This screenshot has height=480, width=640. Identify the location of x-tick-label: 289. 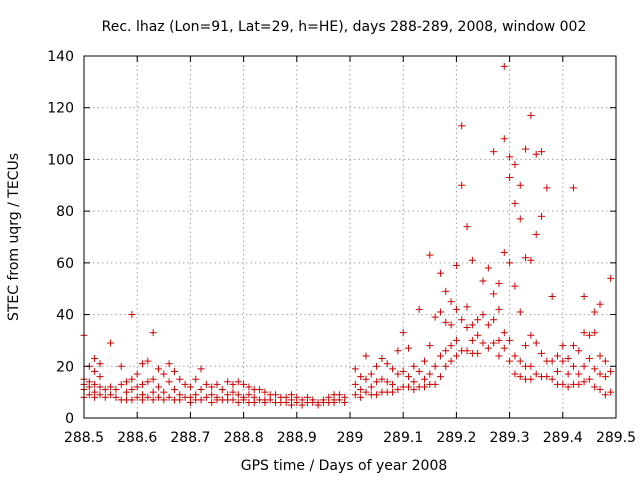
(350, 438).